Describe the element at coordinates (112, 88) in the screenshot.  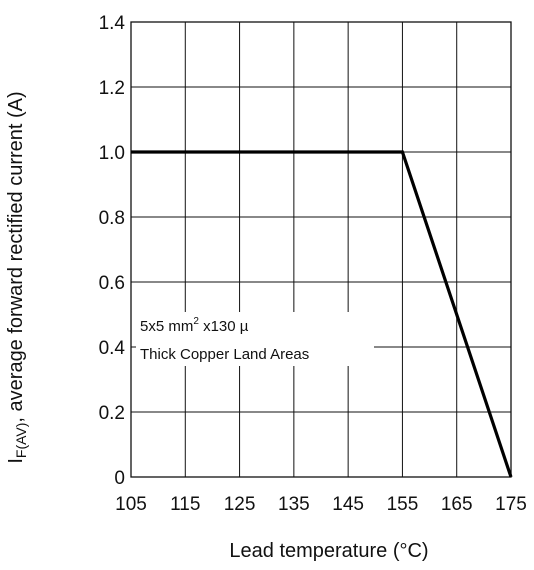
I see `y-tick-label: 1.2` at that location.